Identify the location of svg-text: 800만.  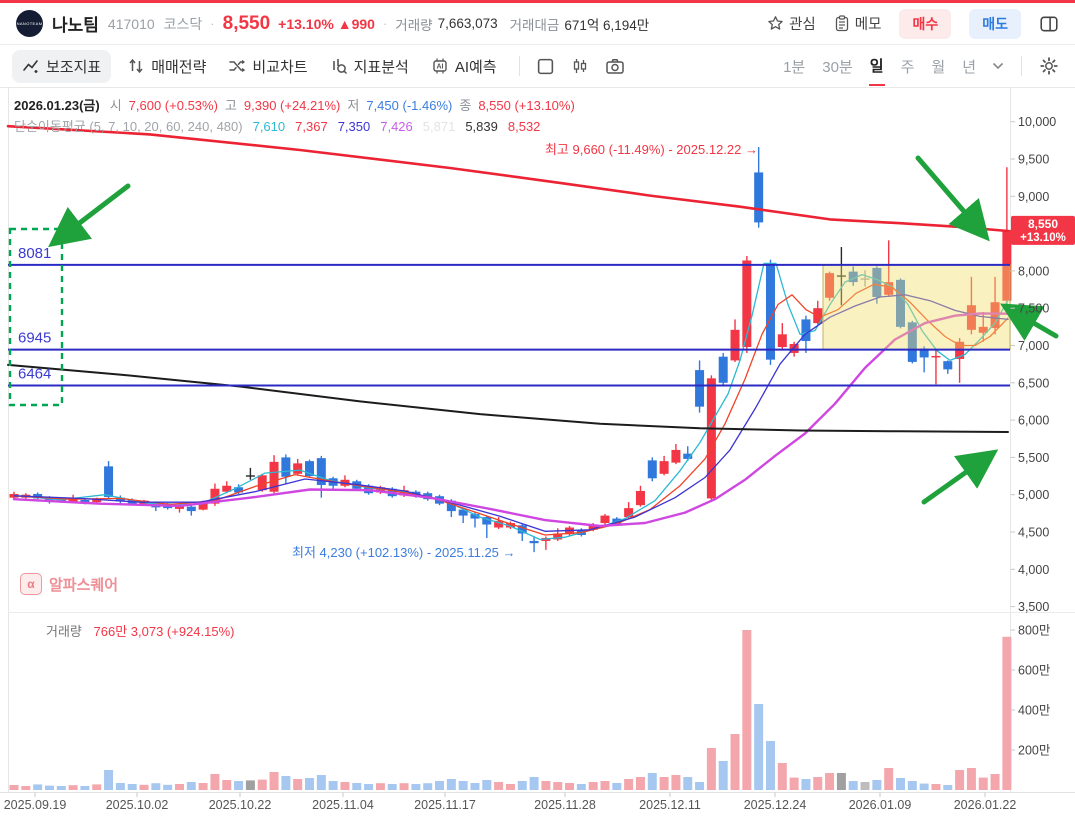
(1034, 631).